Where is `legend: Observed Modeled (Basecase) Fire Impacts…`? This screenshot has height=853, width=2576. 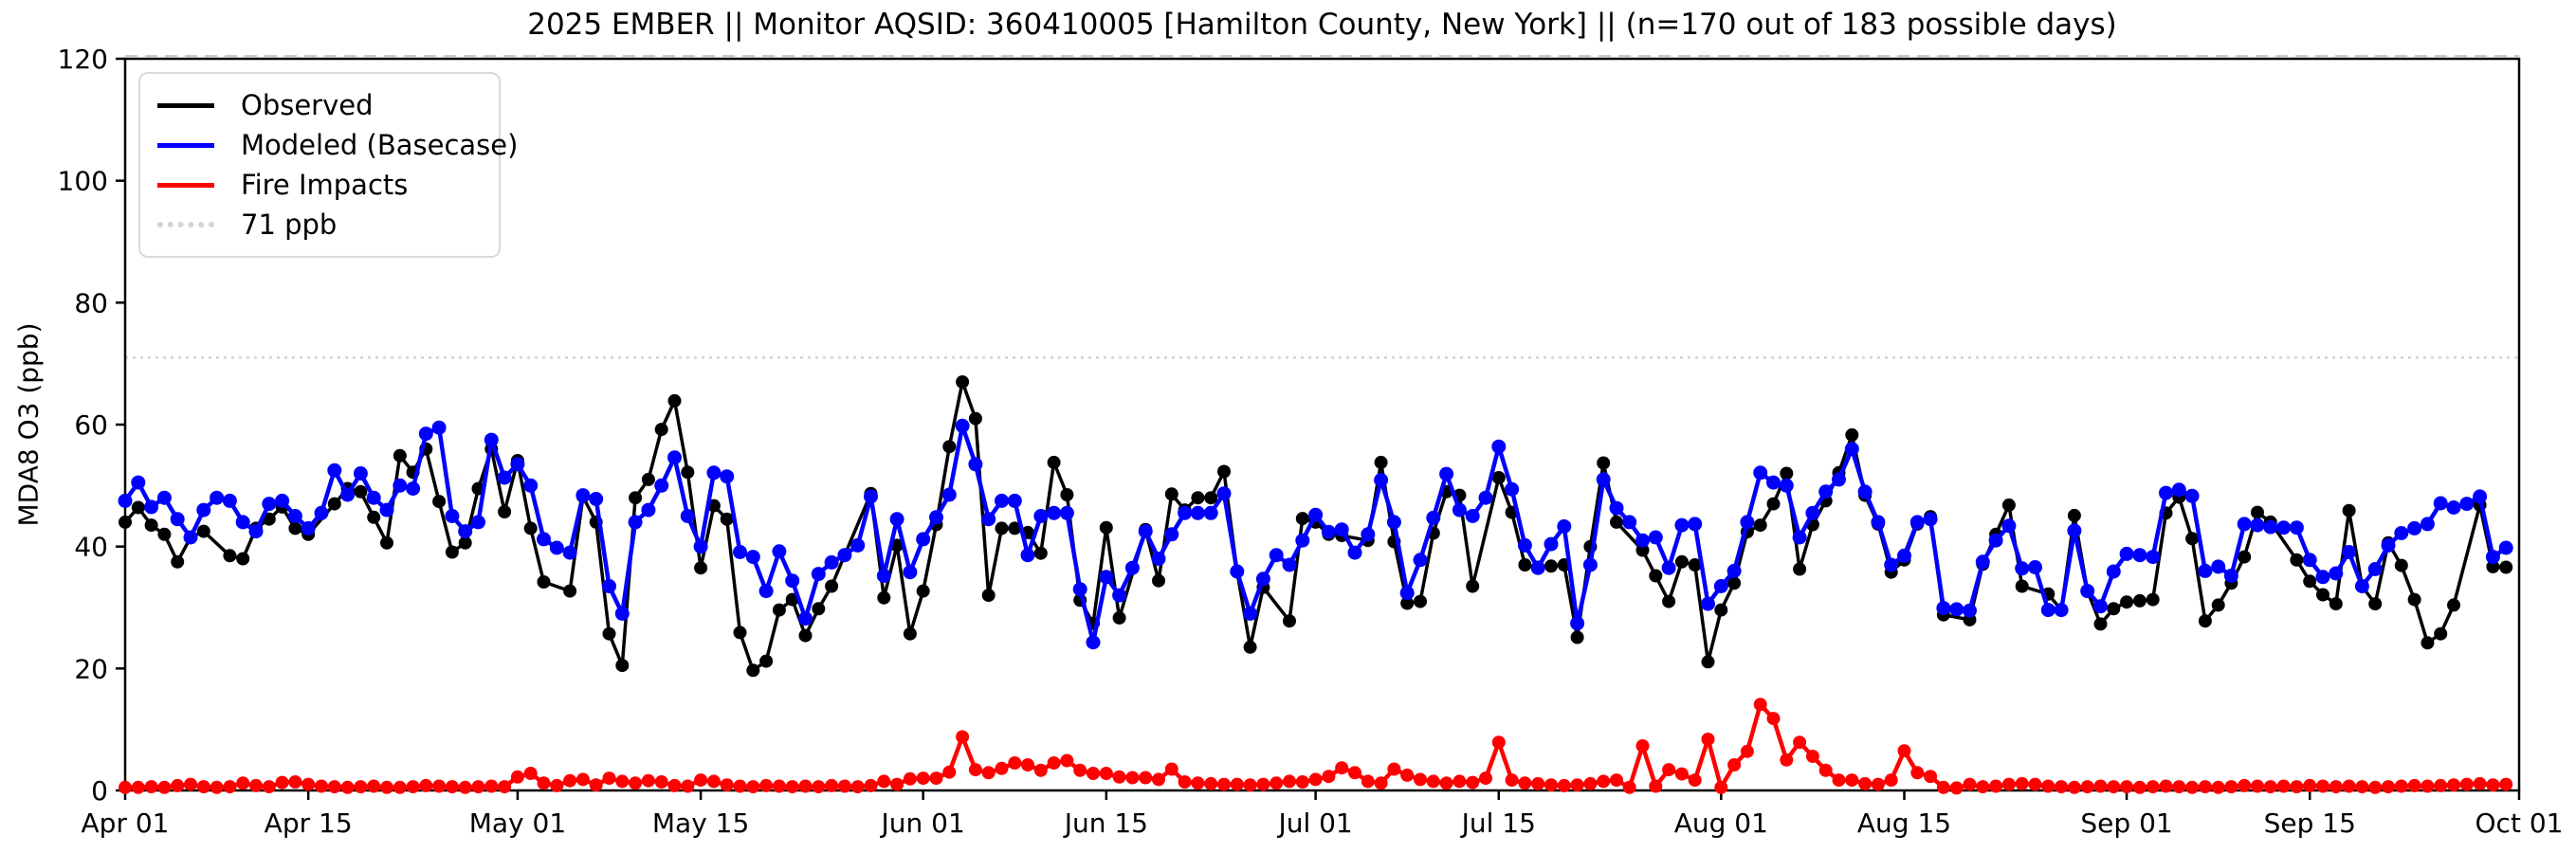
legend: Observed Modeled (Basecase) Fire Impacts… is located at coordinates (328, 165).